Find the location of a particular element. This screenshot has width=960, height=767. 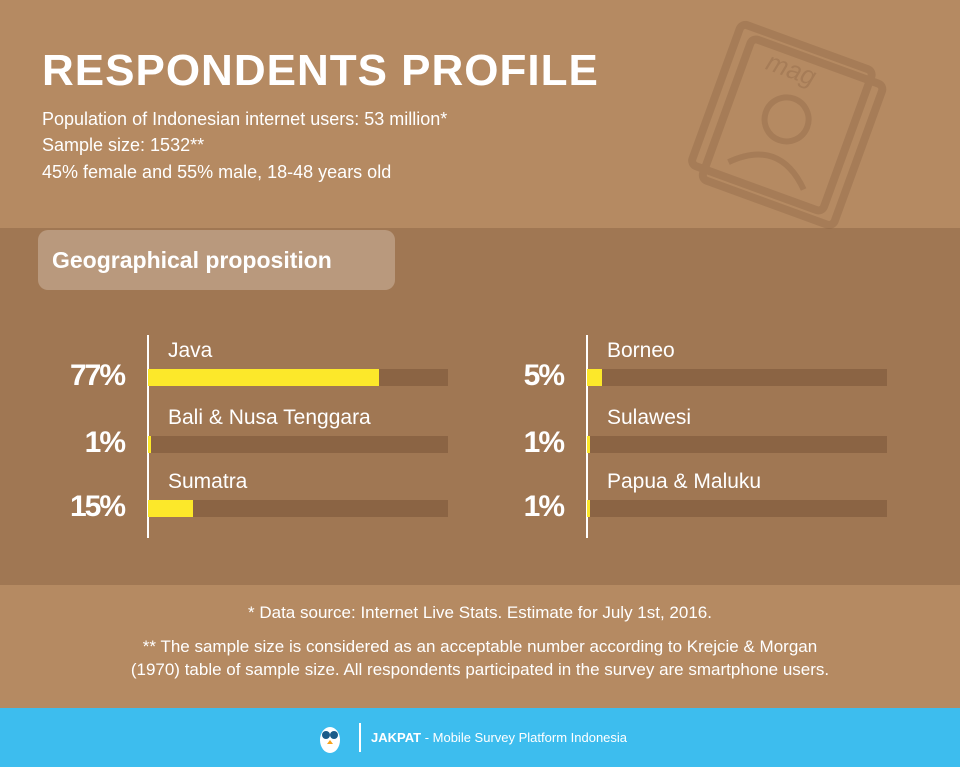

section-pill is located at coordinates (216, 260).